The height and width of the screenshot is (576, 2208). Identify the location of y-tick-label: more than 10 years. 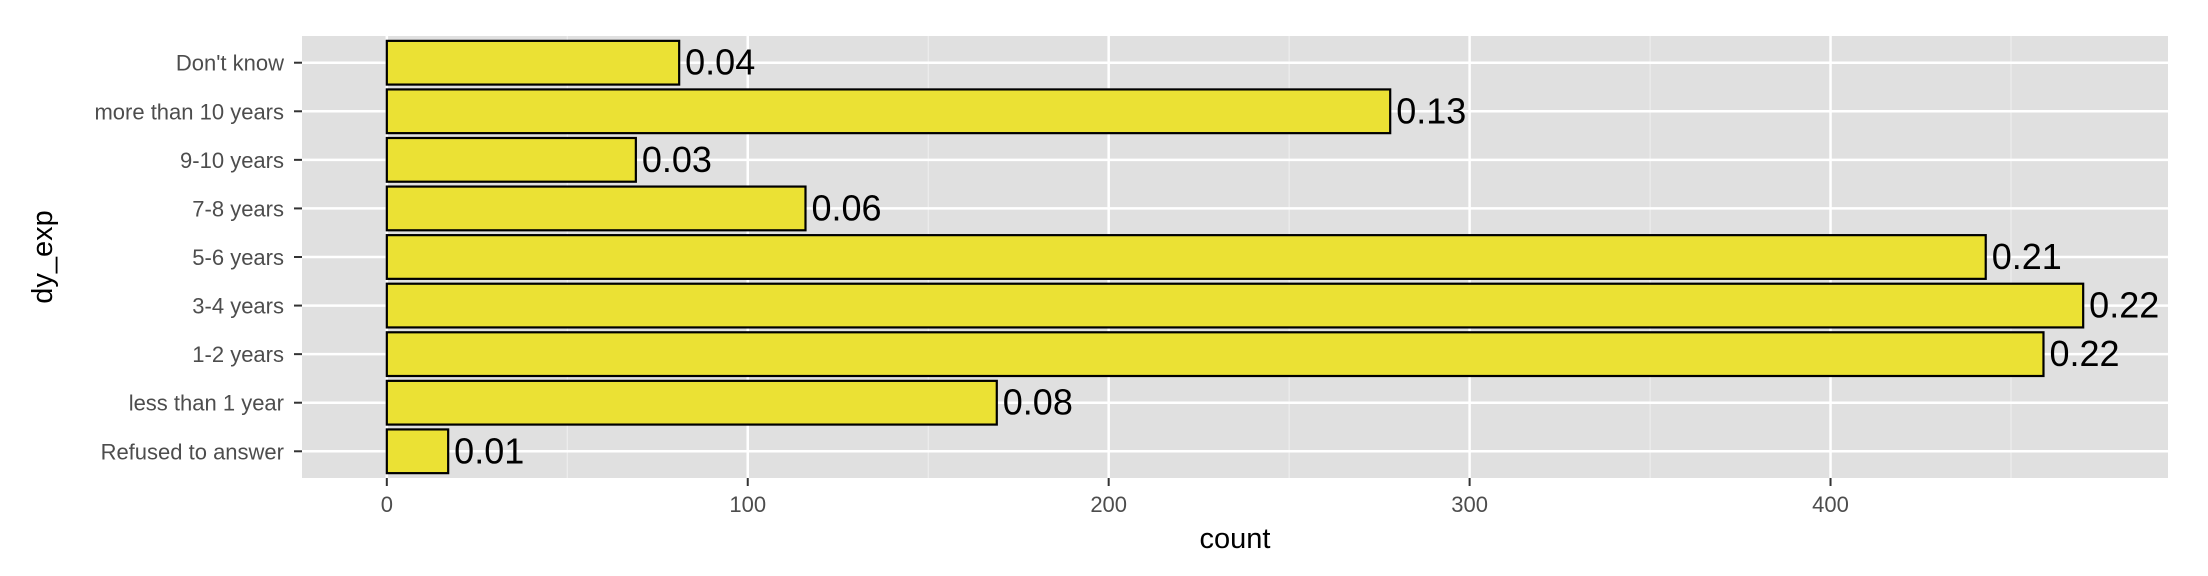
(189, 111).